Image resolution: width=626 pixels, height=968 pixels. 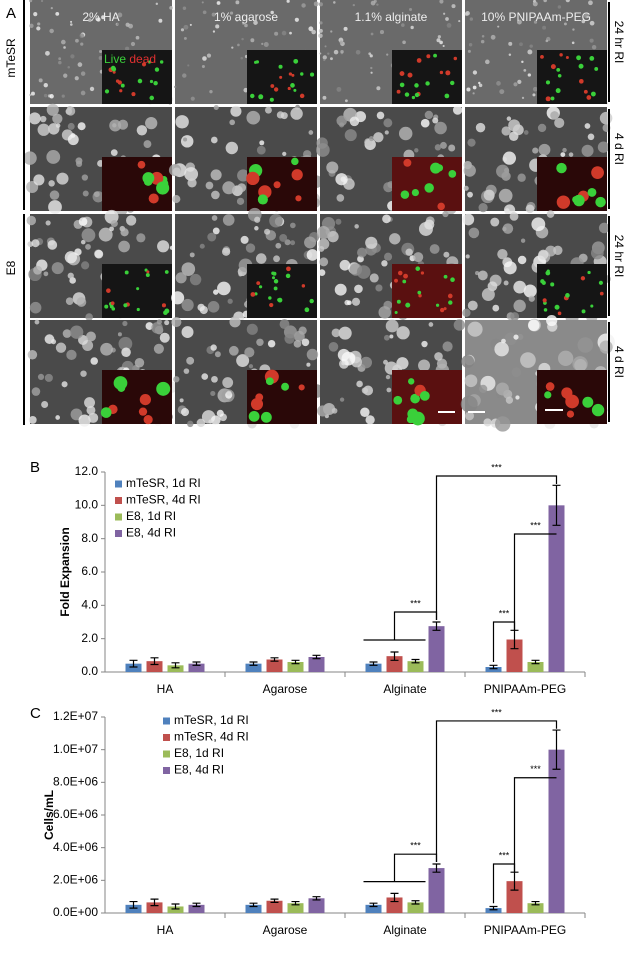 What do you see at coordinates (389, 160) in the screenshot?
I see `micrograph` at bounding box center [389, 160].